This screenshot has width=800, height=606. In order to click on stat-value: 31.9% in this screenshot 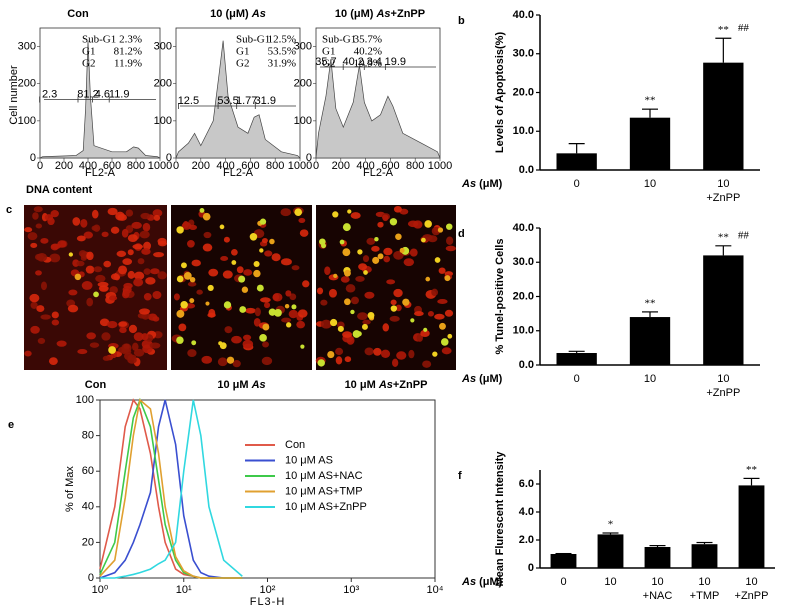, I will do `click(282, 64)`.